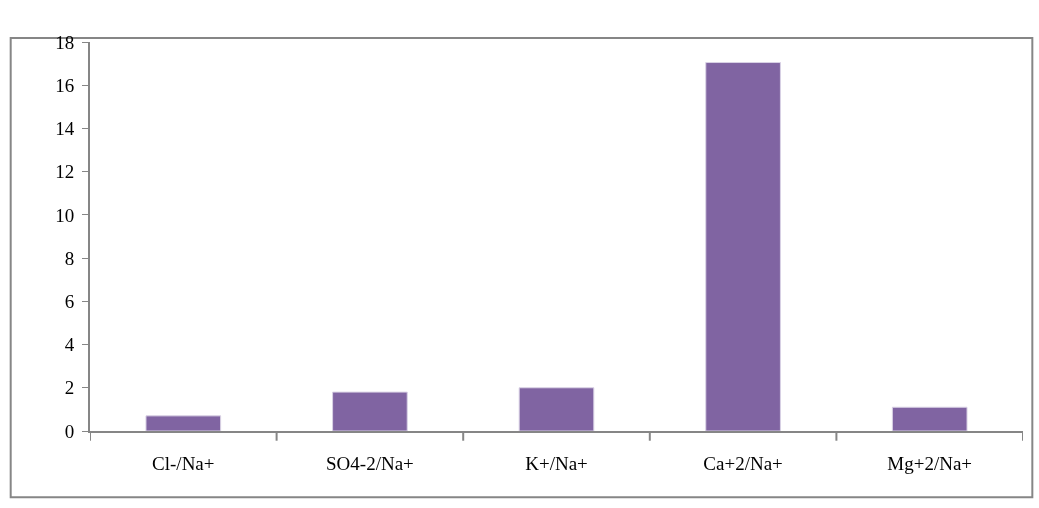  I want to click on y-tick-label: 6, so click(69, 301).